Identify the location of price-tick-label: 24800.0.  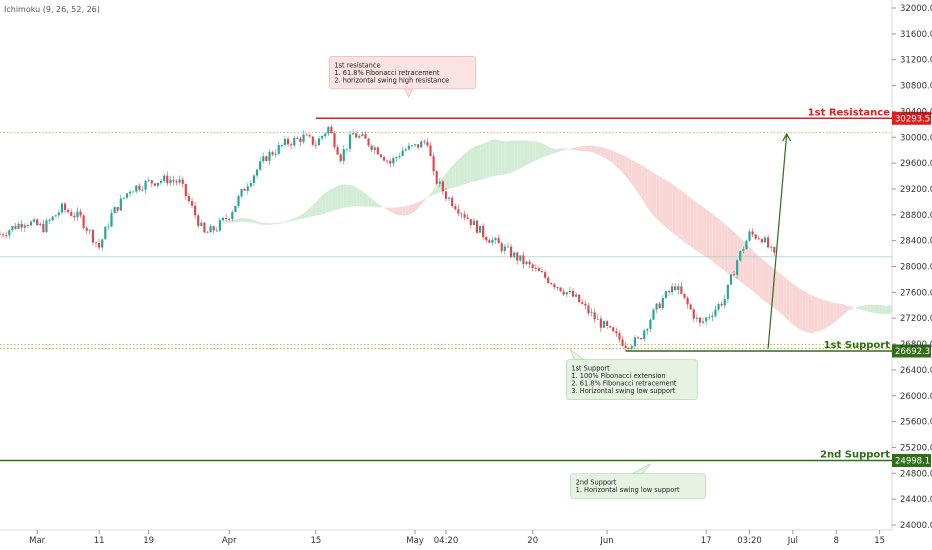
(916, 474).